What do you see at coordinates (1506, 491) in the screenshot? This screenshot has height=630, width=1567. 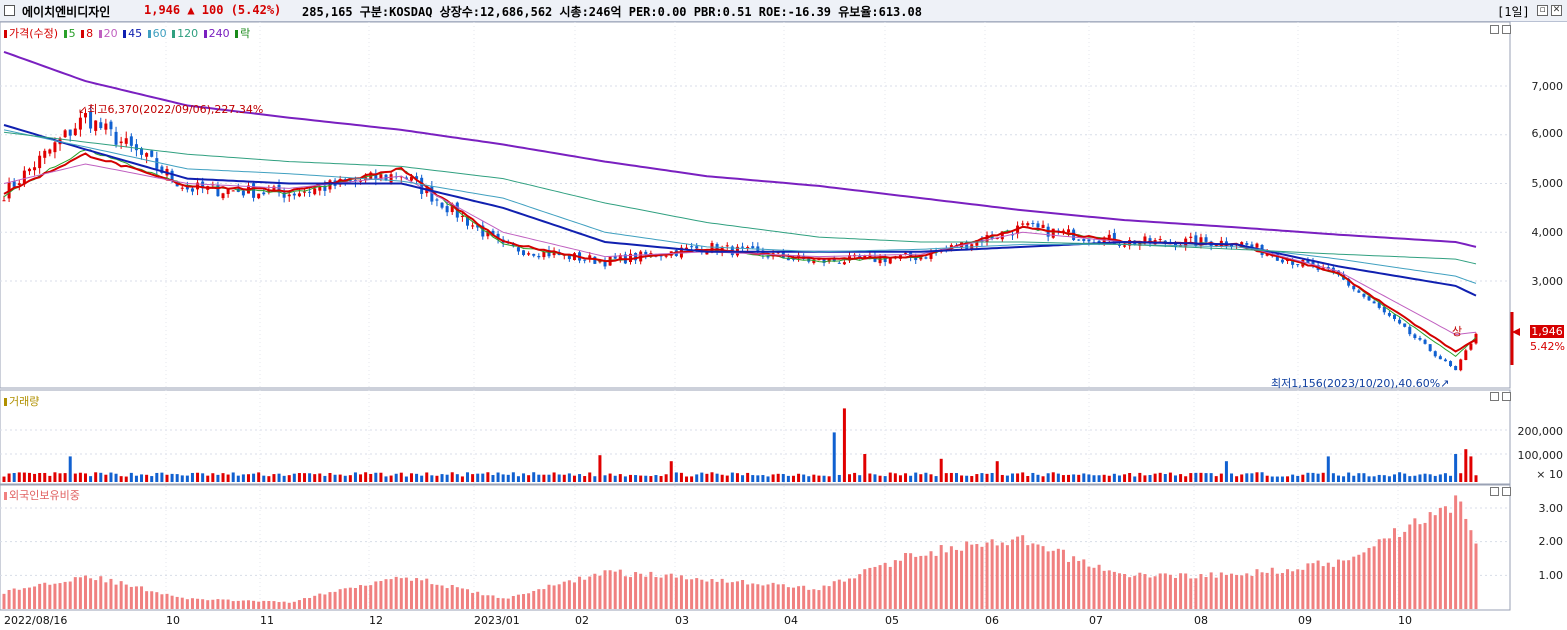 I see `foreign-panel-close-button` at bounding box center [1506, 491].